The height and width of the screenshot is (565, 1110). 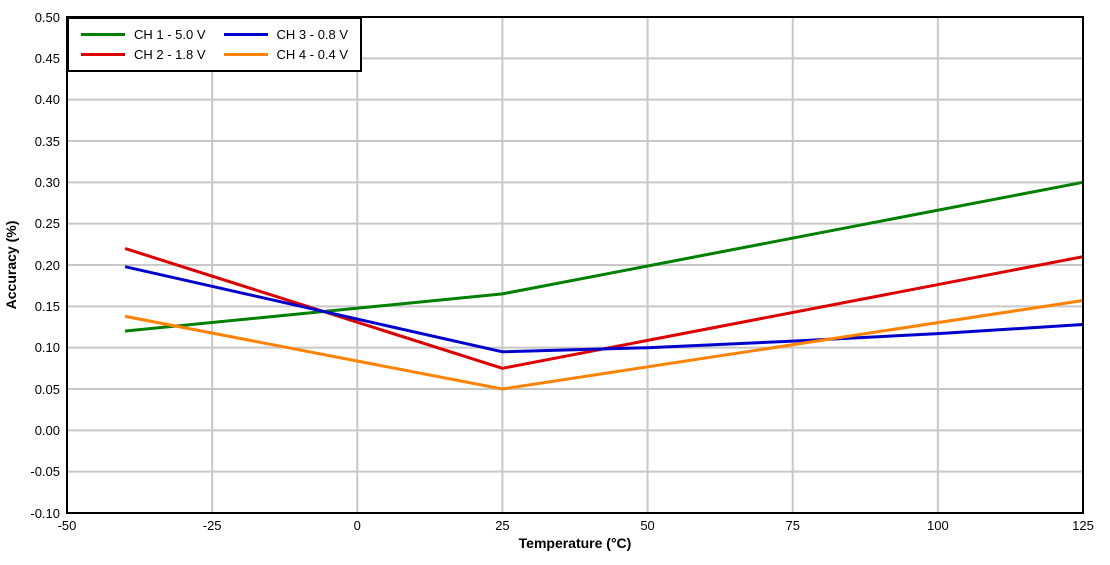 I want to click on y-tick-label-0.15: 0.15, so click(x=47, y=306).